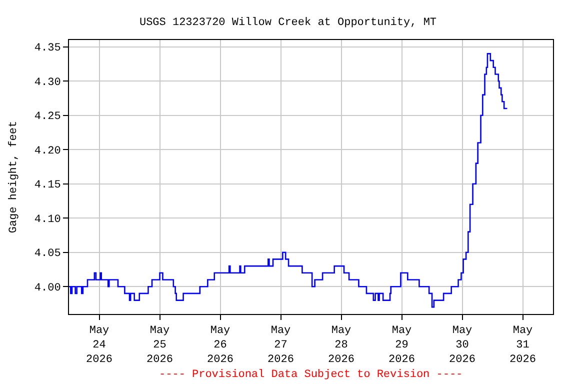 This screenshot has width=576, height=384. I want to click on y-axis-title: Gage height, feet, so click(14, 177).